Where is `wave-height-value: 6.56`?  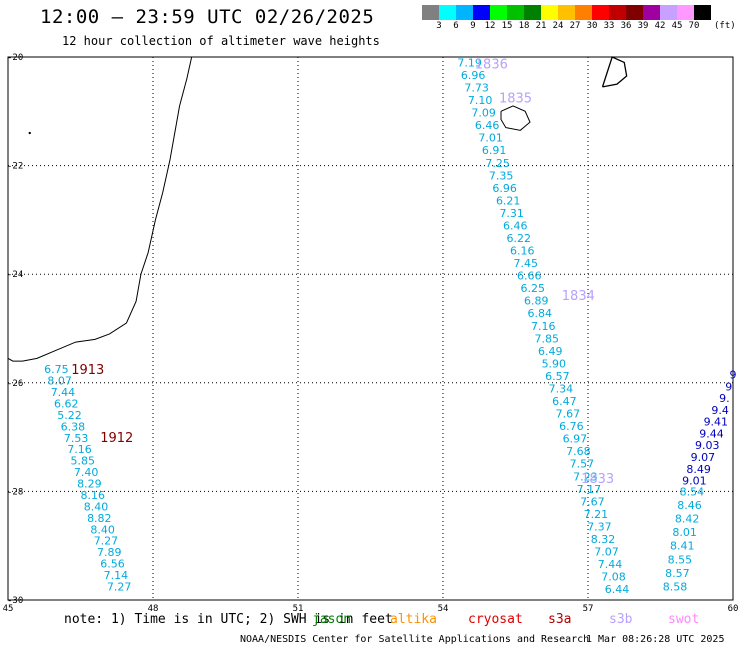
wave-height-value: 6.56 is located at coordinates (112, 564).